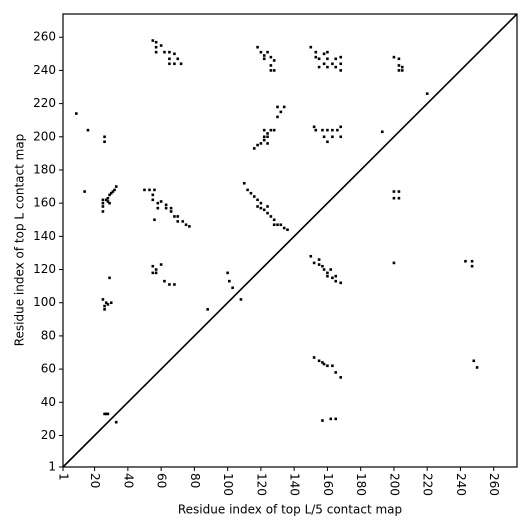 This screenshot has height=531, width=531. What do you see at coordinates (48, 435) in the screenshot?
I see `y-tick-label: 20` at bounding box center [48, 435].